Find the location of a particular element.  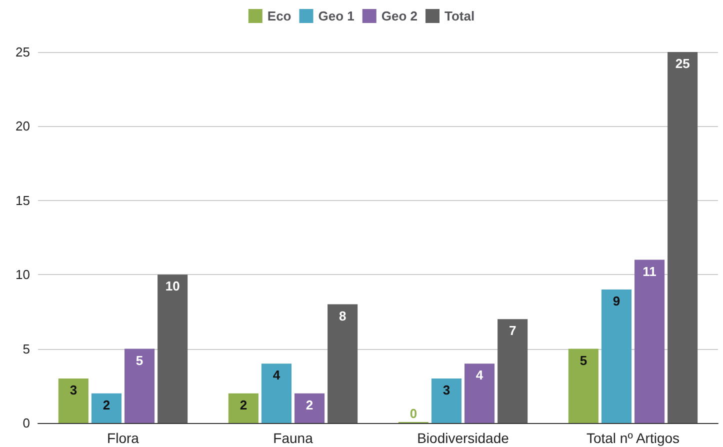

data-label: 9 is located at coordinates (616, 300).